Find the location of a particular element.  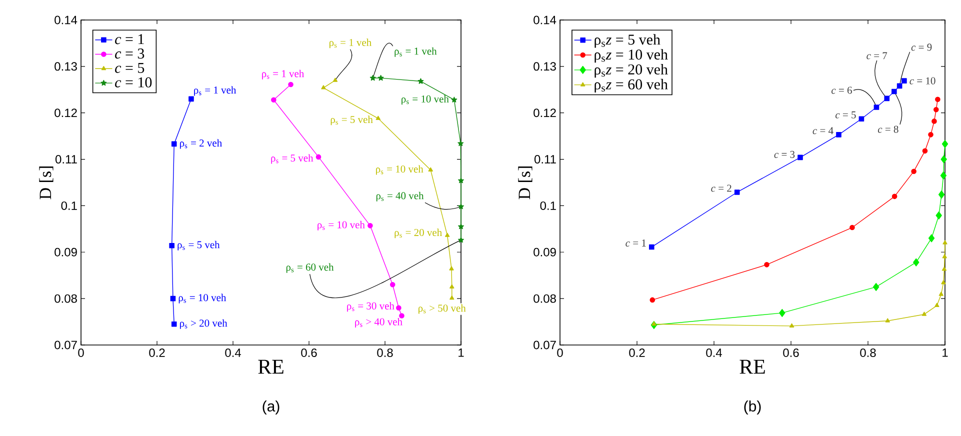

annotation: ρ$_{s}$ = 40 veh is located at coordinates (400, 197).